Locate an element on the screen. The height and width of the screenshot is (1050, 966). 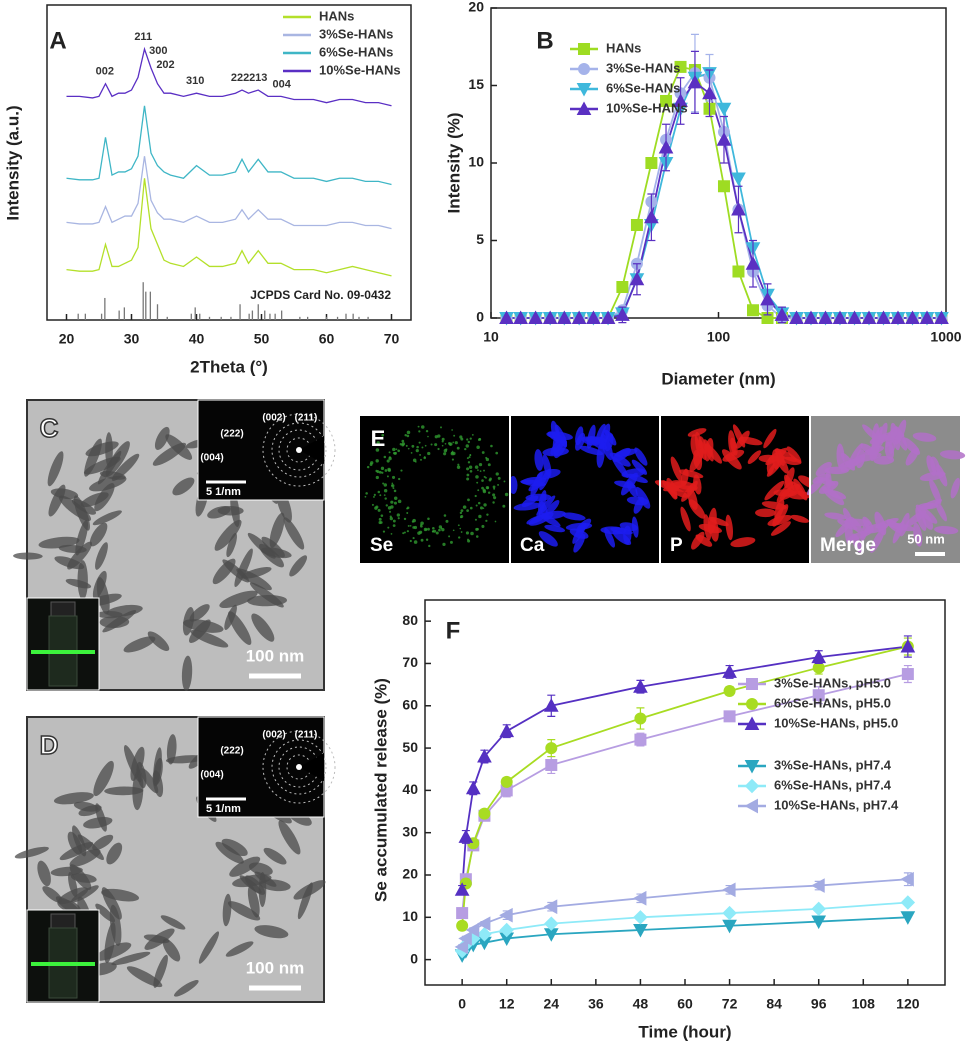
scale-bar-label: 50 nm is located at coordinates (926, 538).